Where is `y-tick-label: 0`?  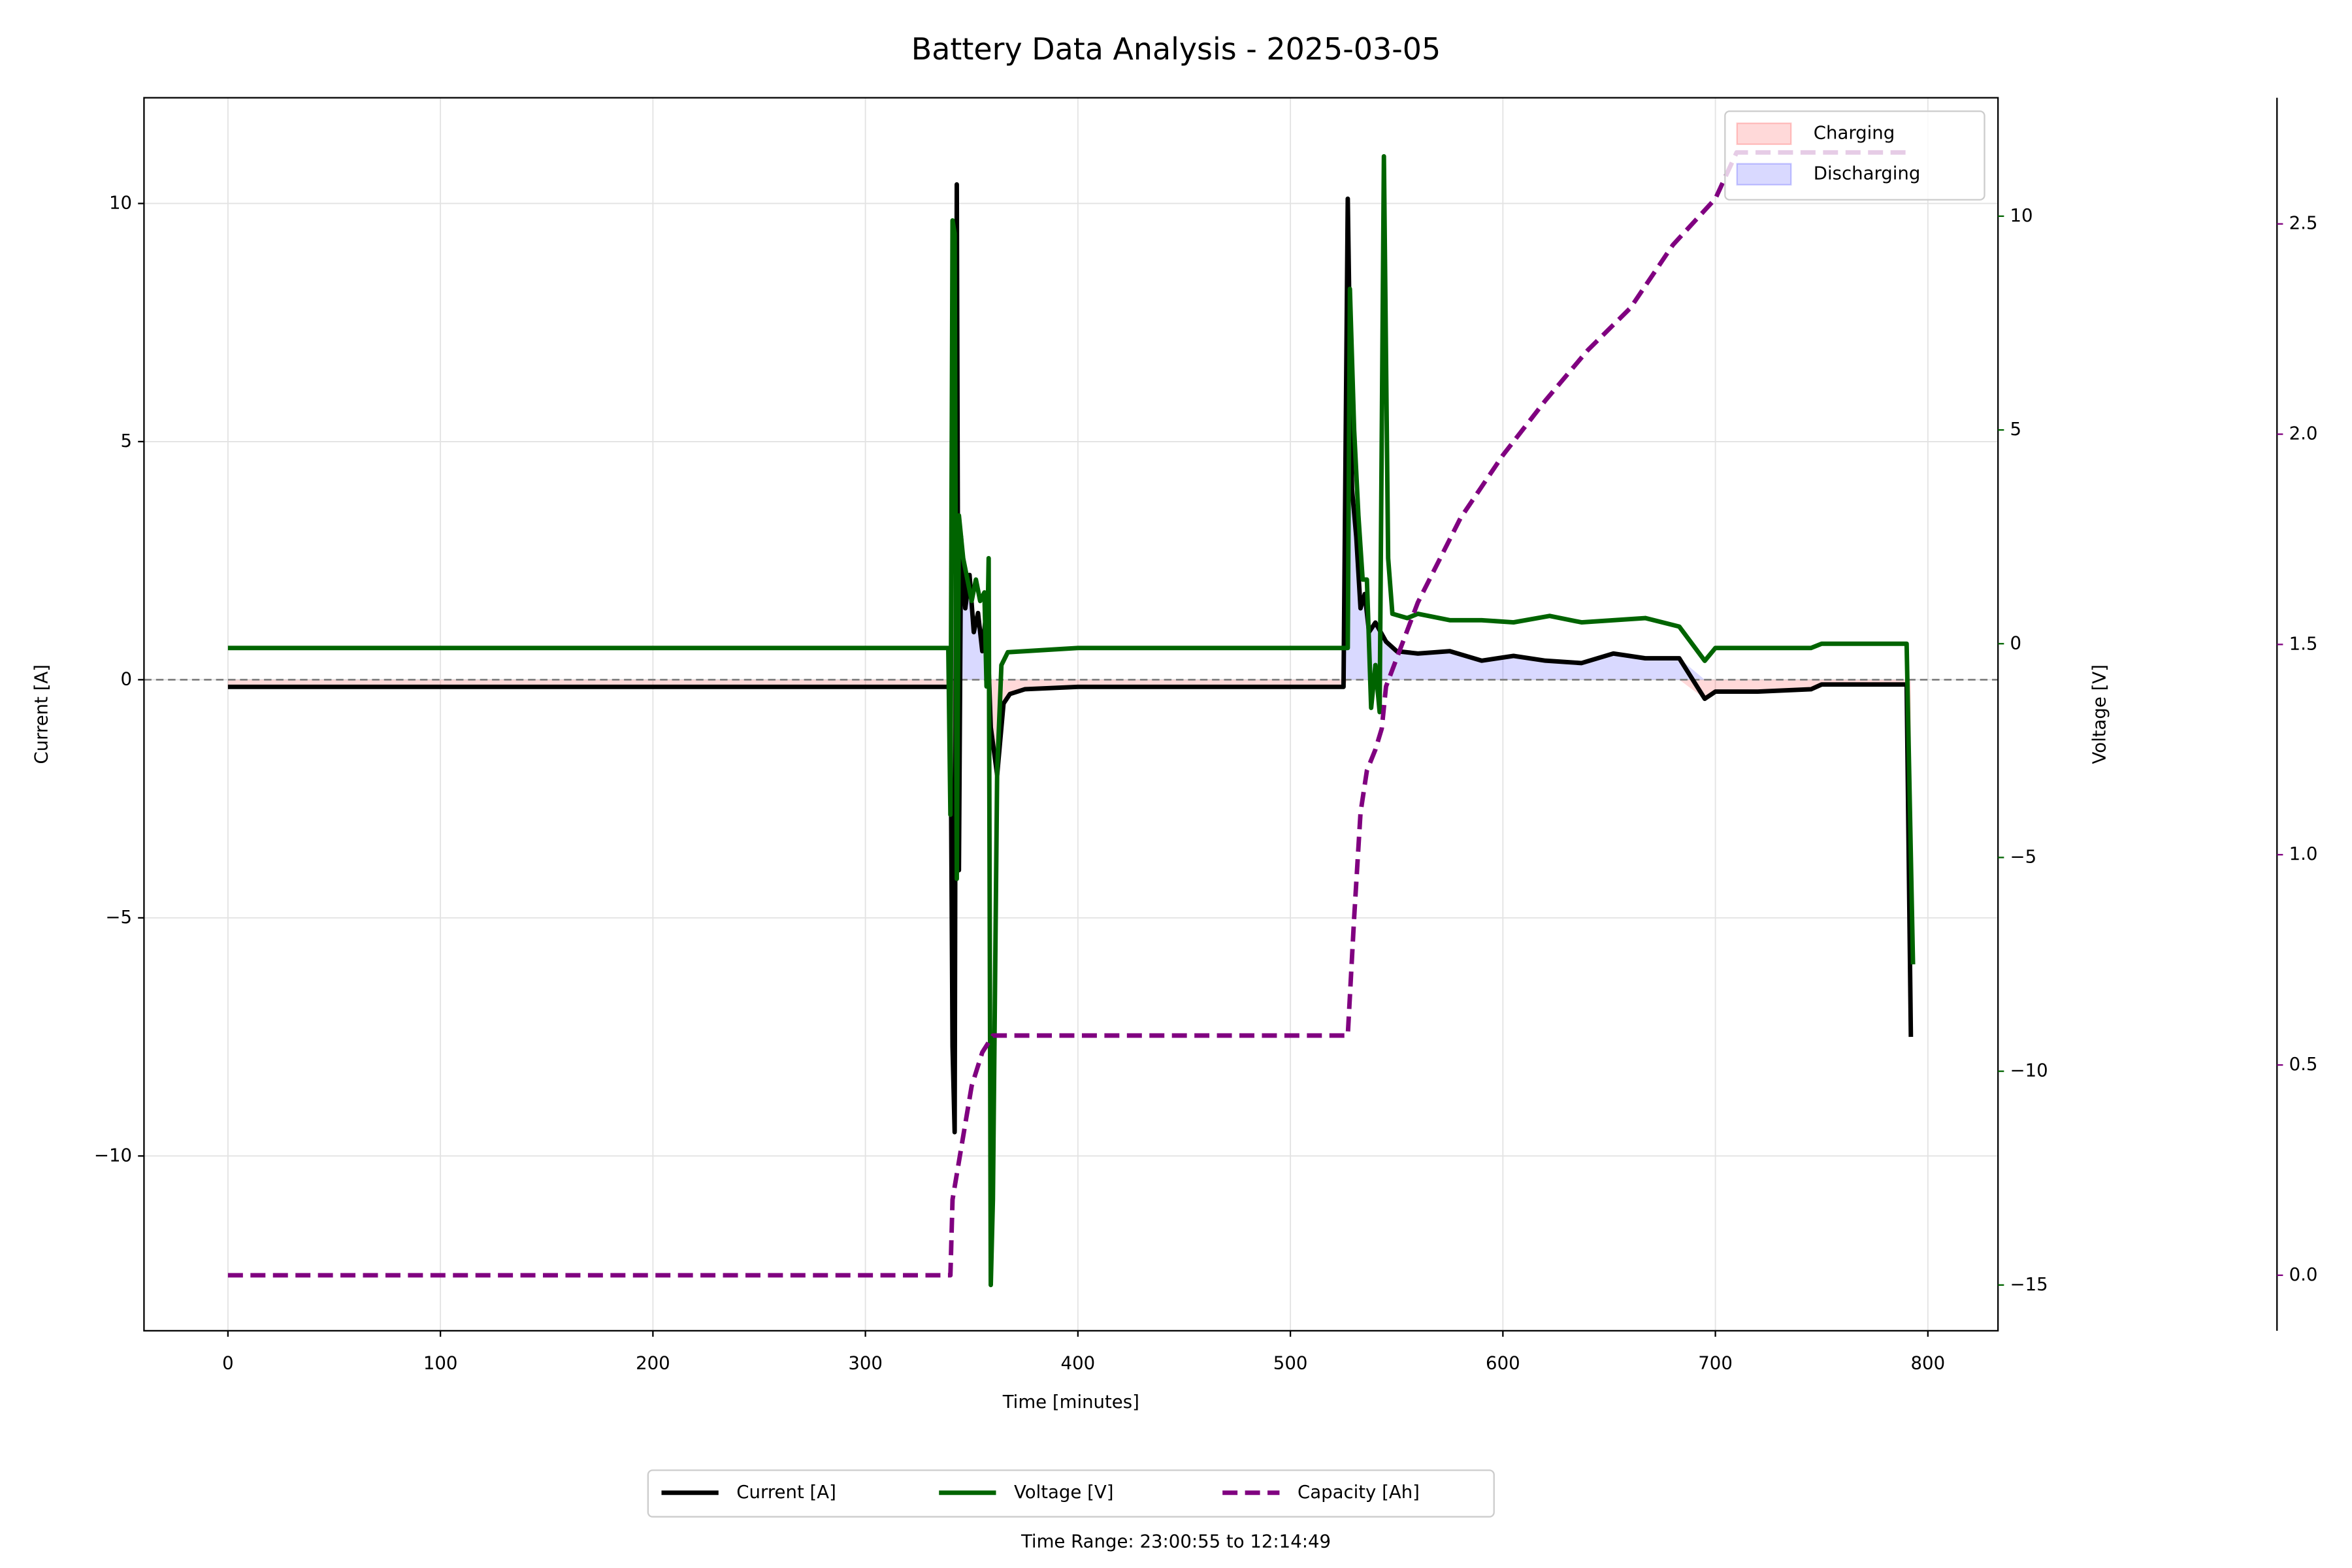
y-tick-label: 0 is located at coordinates (127, 678).